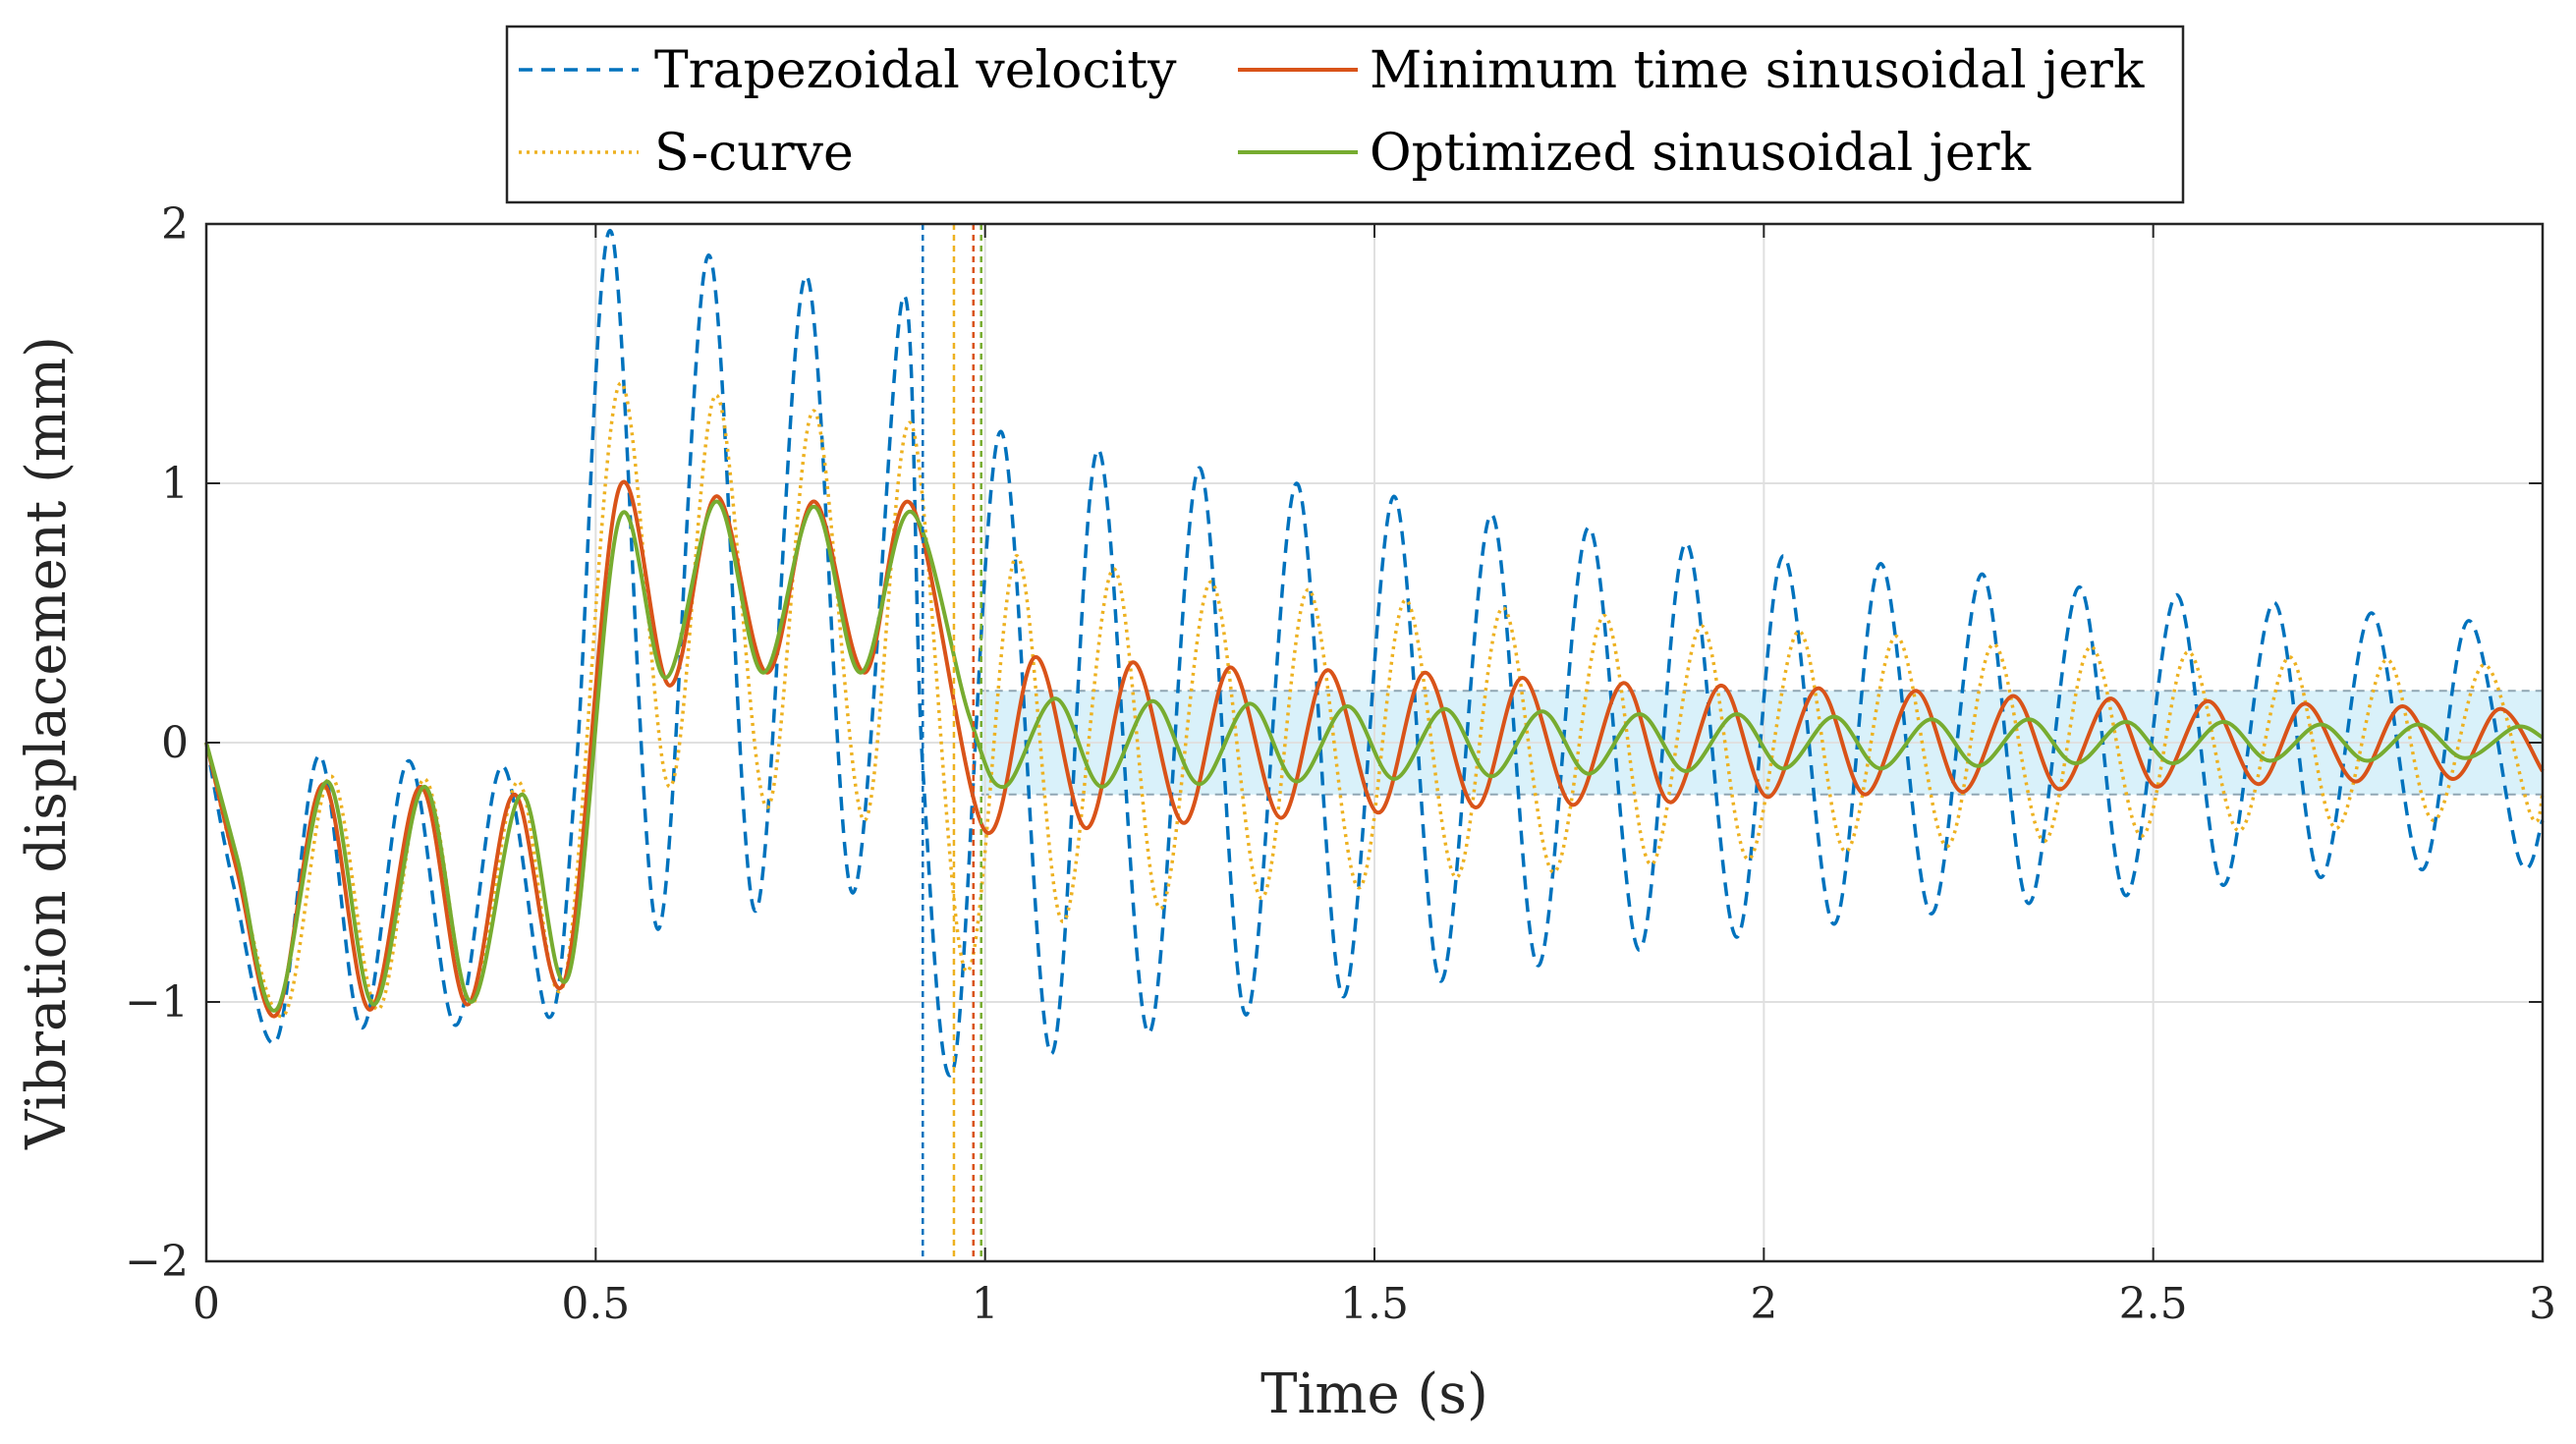 This screenshot has height=1444, width=2576. What do you see at coordinates (175, 224) in the screenshot?
I see `y-tick-label: 2` at bounding box center [175, 224].